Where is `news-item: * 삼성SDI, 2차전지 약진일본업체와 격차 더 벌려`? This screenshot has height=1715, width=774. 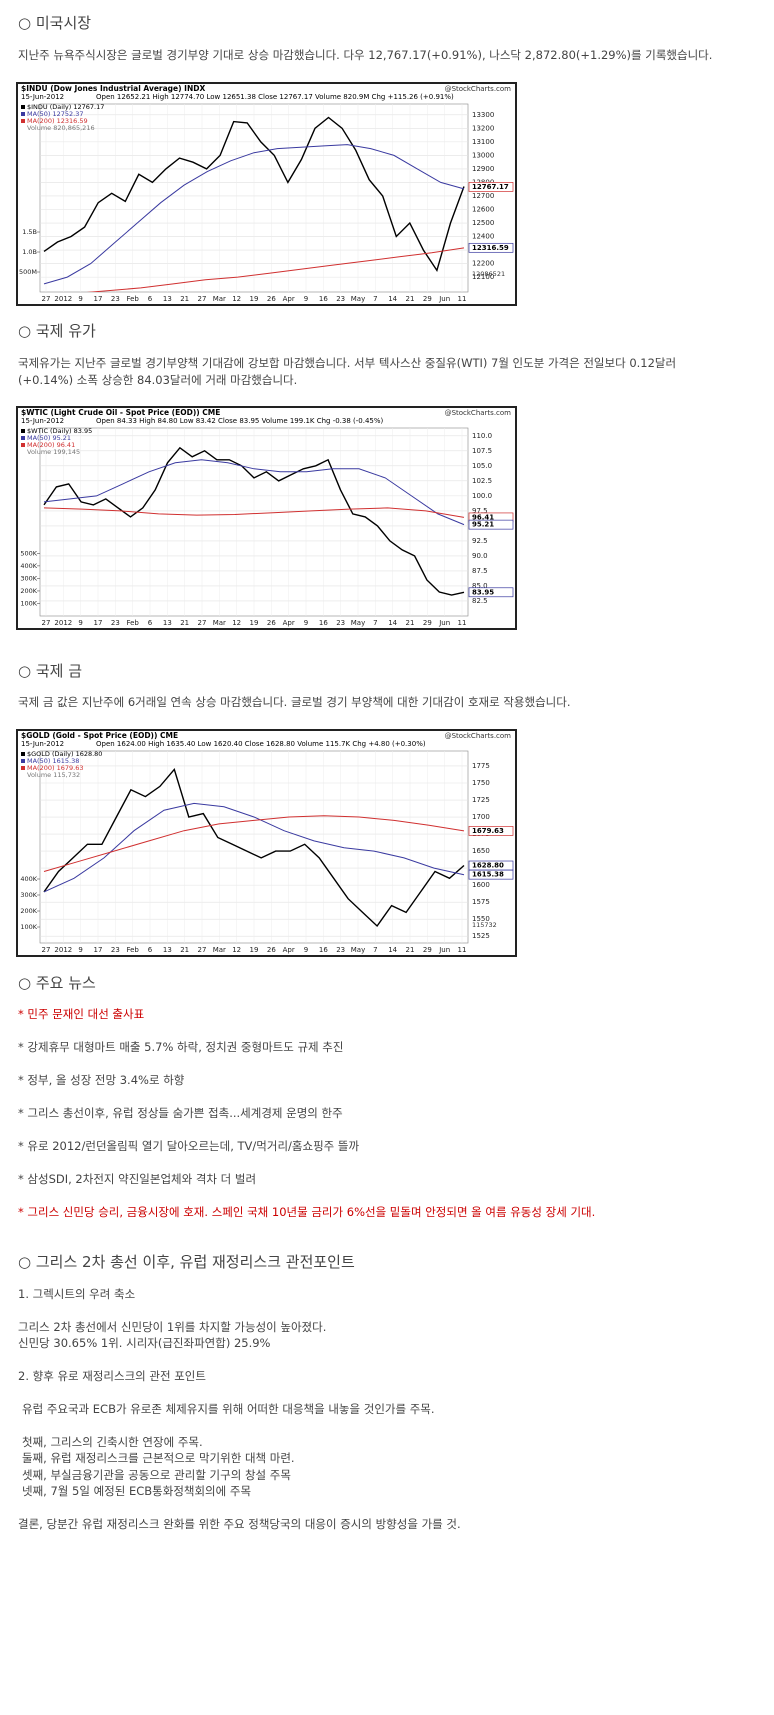
news-item: * 삼성SDI, 2차전지 약진일본업체와 격차 더 벌려 is located at coordinates (137, 1179).